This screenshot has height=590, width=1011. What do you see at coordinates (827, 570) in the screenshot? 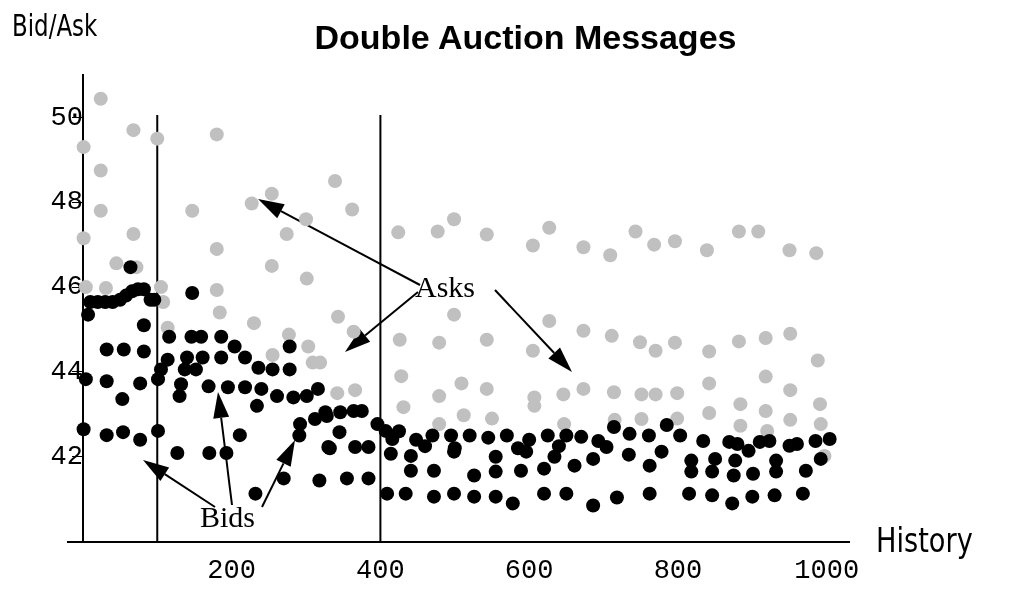
I see `x-tick-label: 1000` at bounding box center [827, 570].